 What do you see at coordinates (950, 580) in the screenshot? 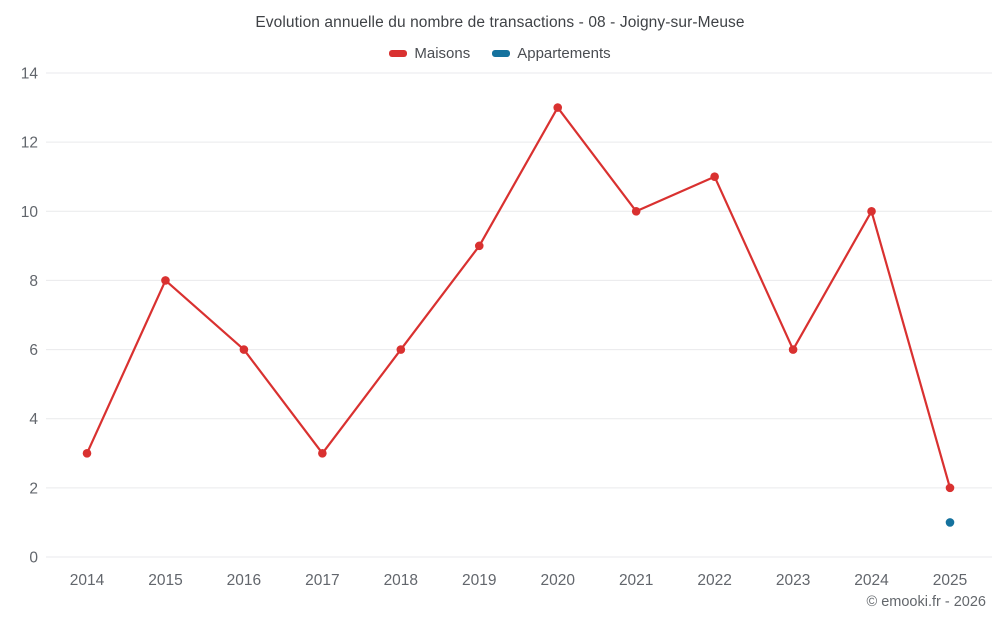
I see `x-tick-label-2025: 2025` at bounding box center [950, 580].